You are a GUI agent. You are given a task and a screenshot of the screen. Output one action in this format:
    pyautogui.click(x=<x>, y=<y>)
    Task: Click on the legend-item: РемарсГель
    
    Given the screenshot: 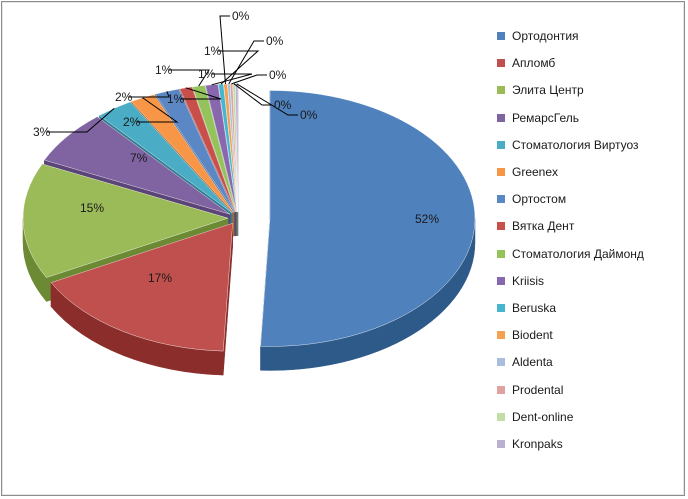 What is the action you would take?
    pyautogui.click(x=538, y=118)
    